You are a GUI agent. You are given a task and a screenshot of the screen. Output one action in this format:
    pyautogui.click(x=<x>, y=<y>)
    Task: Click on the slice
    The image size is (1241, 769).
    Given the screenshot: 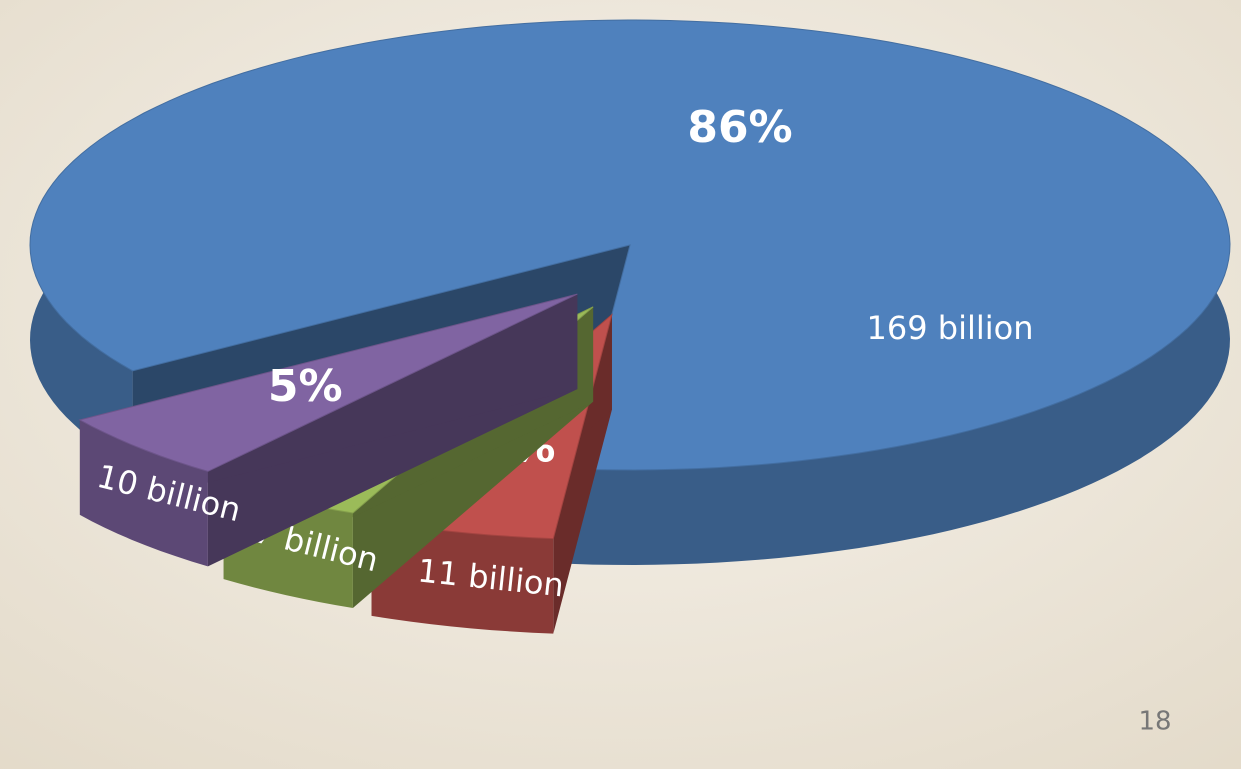 What is the action you would take?
    pyautogui.click(x=328, y=382)
    